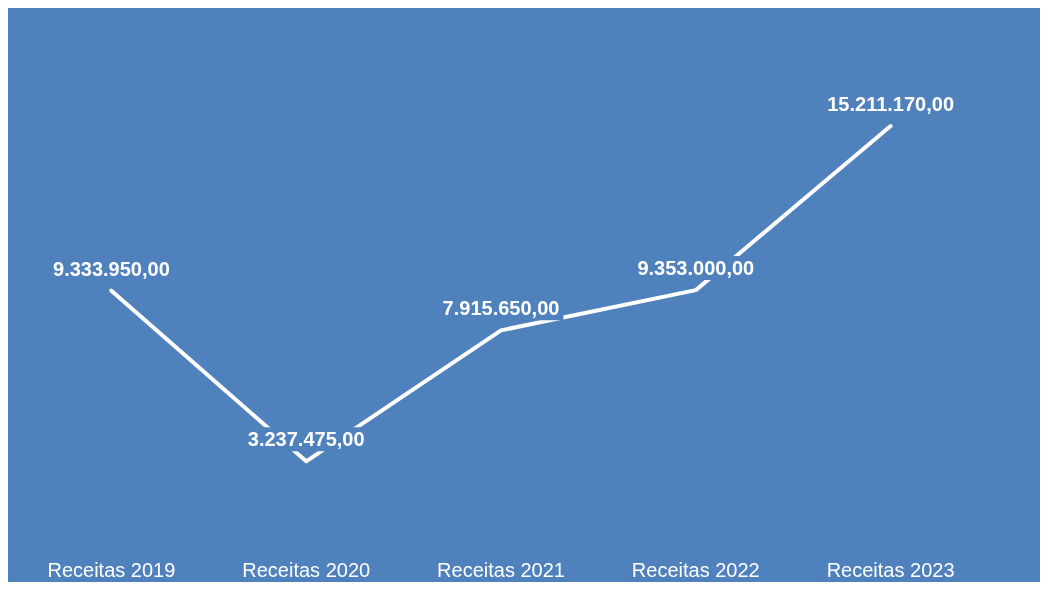  Describe the element at coordinates (501, 308) in the screenshot. I see `data-label: 7.915.650,00` at that location.